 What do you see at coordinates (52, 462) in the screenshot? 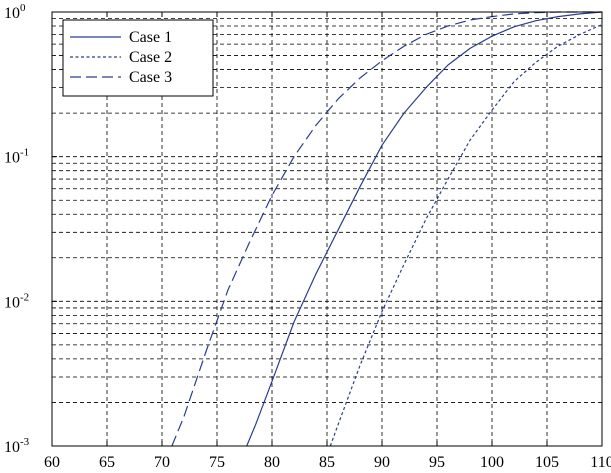
I see `x-tick-label: 60` at bounding box center [52, 462].